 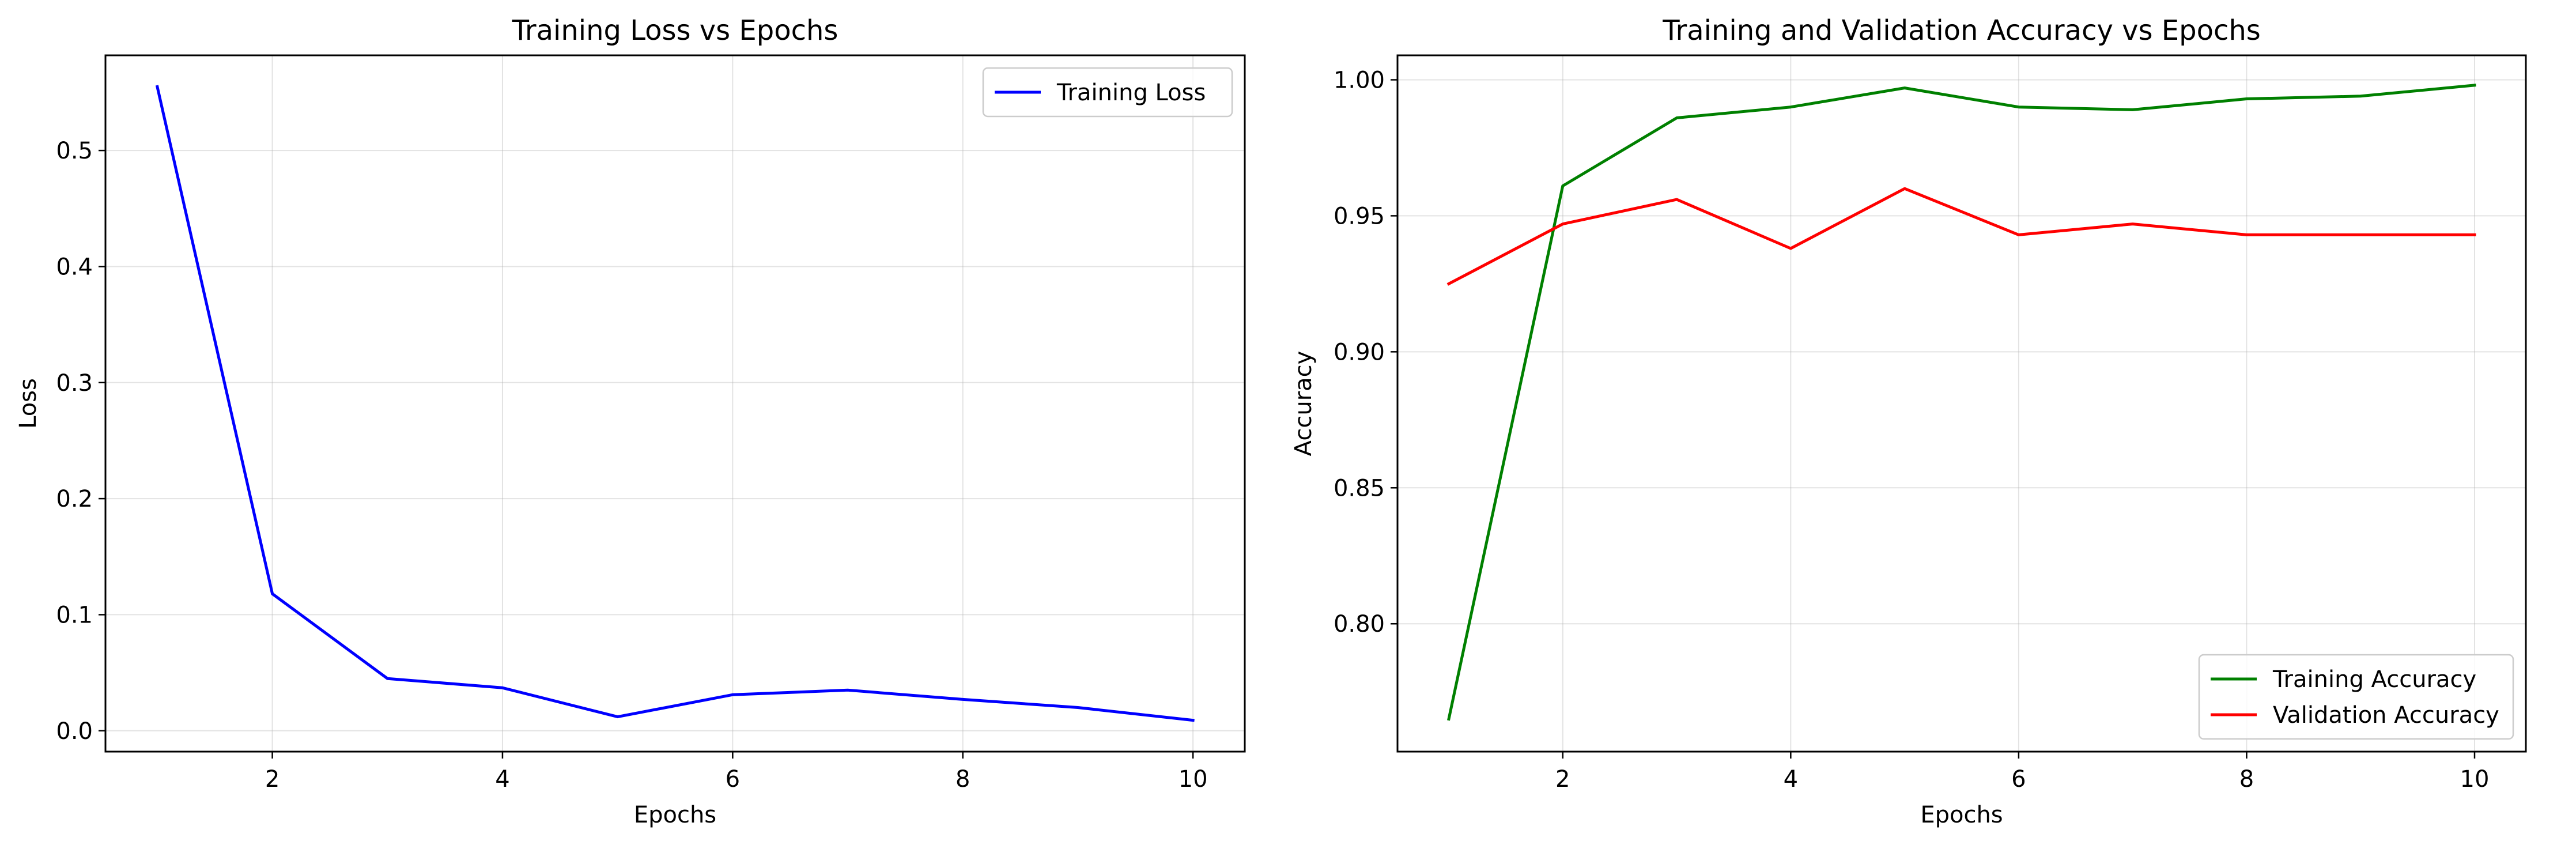 What do you see at coordinates (2475, 780) in the screenshot?
I see `accuracy-chart-x-tick-label: 10` at bounding box center [2475, 780].